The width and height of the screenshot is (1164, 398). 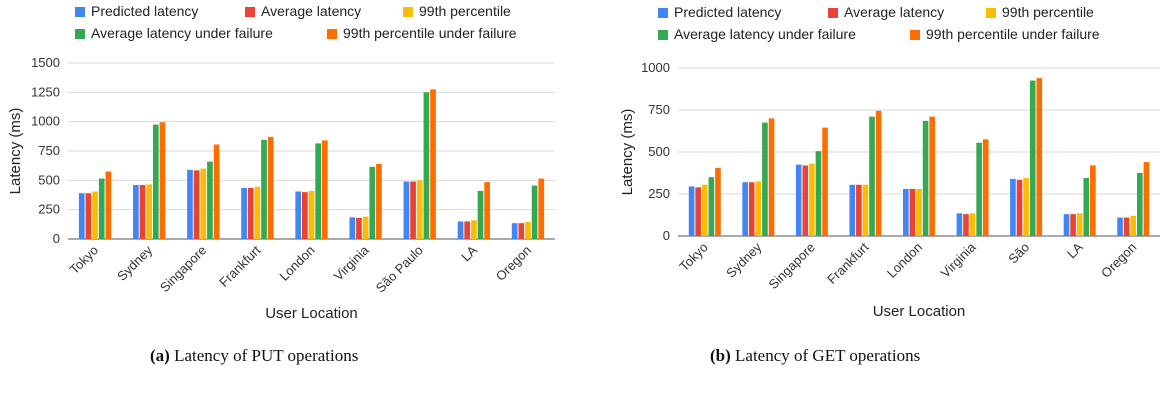 What do you see at coordinates (135, 263) in the screenshot?
I see `x-tick-label: Sydney` at bounding box center [135, 263].